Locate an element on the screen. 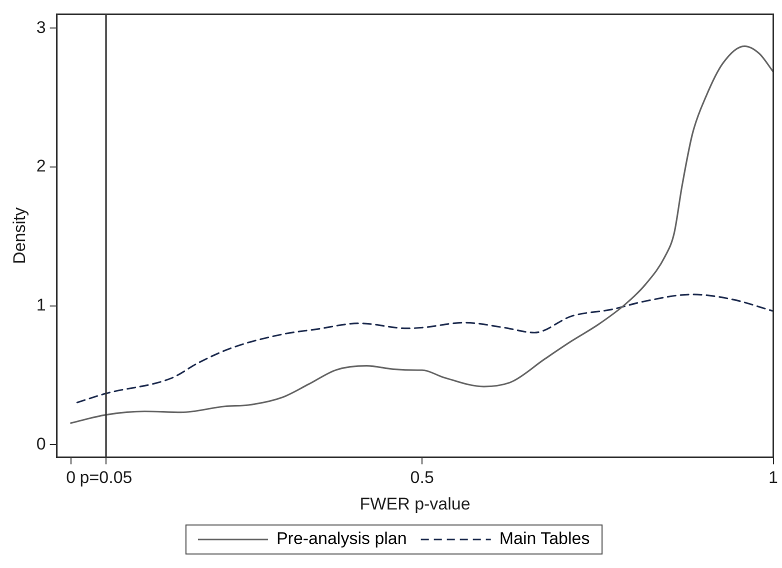 The width and height of the screenshot is (782, 568). y-tick-label: 3 is located at coordinates (41, 27).